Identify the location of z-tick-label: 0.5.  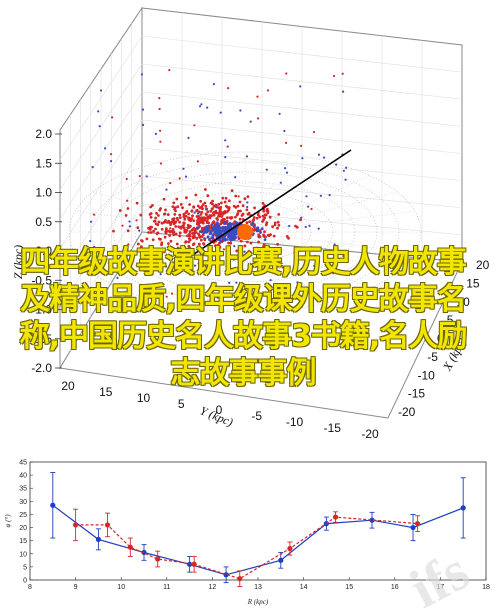
(43, 222).